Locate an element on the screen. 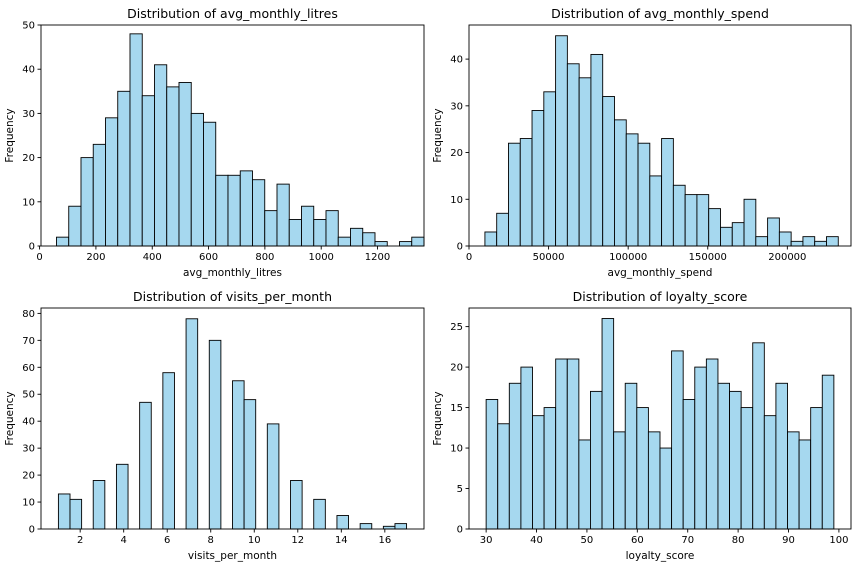  x-tick-label: 40 is located at coordinates (536, 540).